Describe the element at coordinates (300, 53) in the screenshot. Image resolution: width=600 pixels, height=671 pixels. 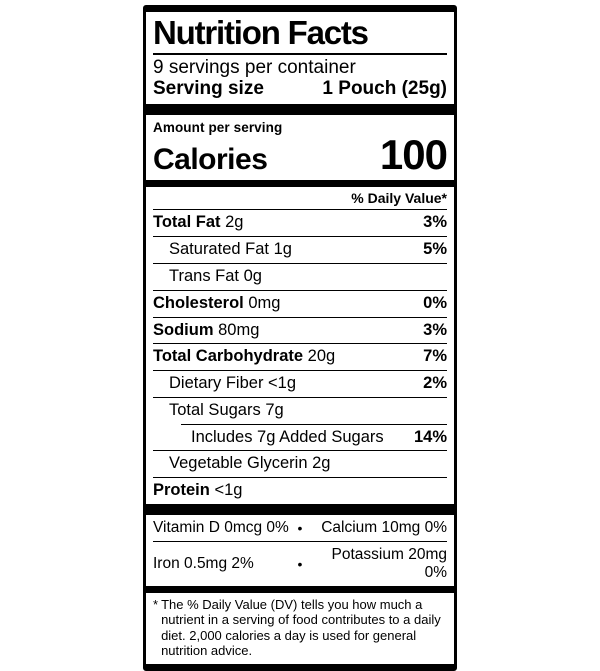
I see `divider` at that location.